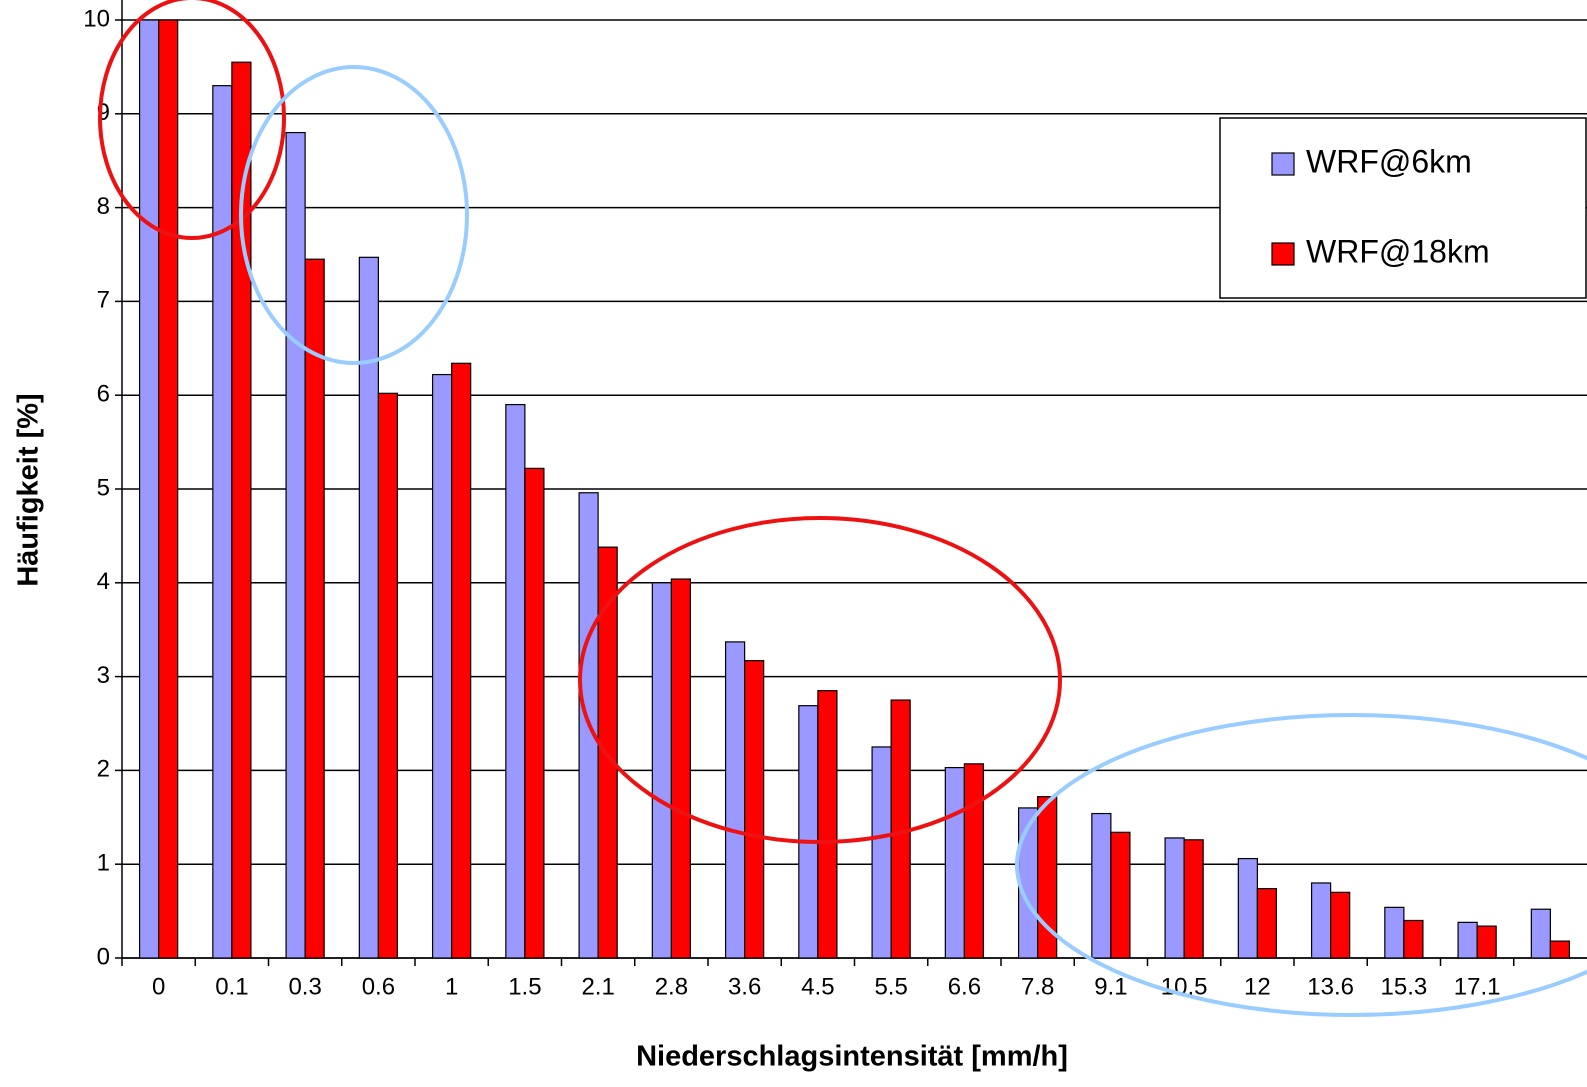  I want to click on legend: WRF@6km WRF@18km, so click(1403, 208).